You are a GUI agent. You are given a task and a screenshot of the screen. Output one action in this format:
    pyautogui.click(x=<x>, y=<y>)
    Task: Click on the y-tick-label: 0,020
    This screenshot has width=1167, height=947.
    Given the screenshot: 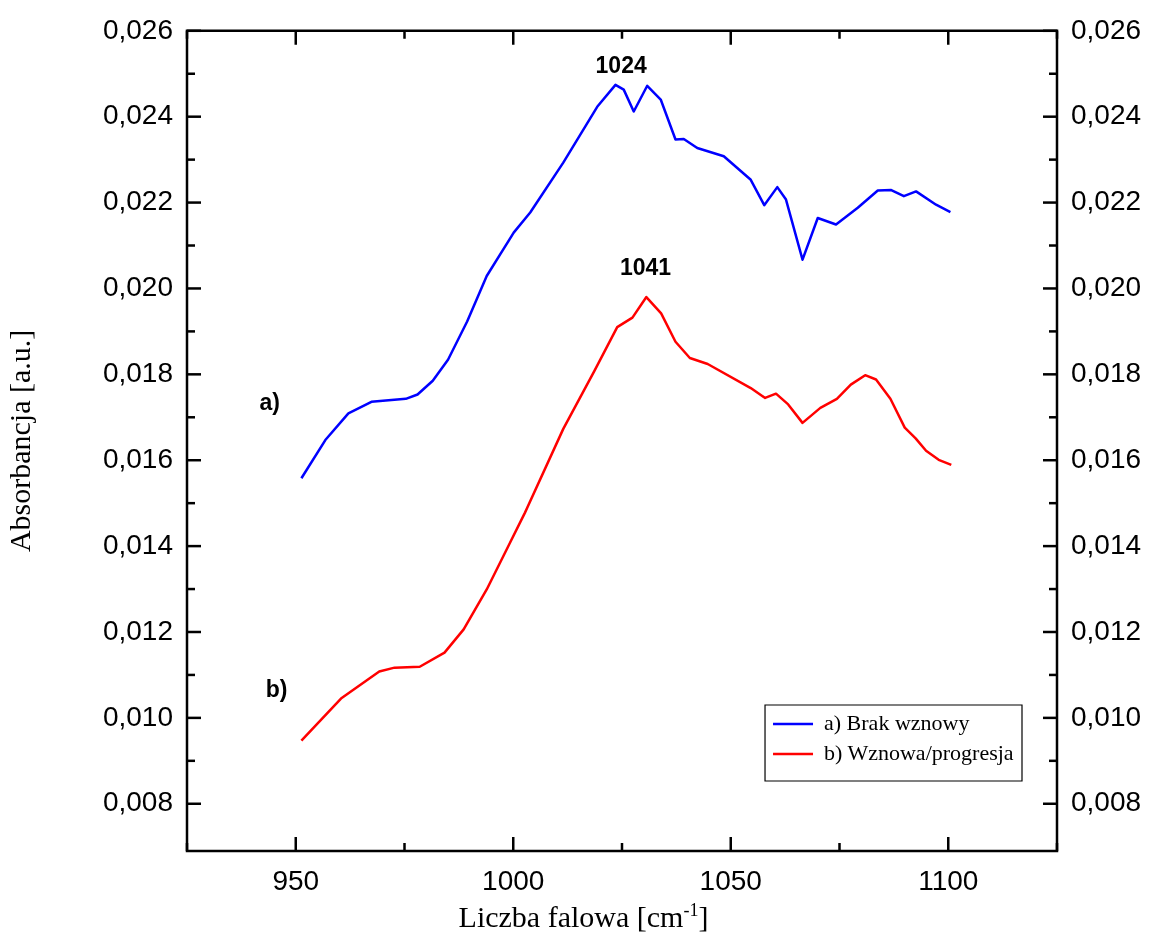 What is the action you would take?
    pyautogui.click(x=137, y=287)
    